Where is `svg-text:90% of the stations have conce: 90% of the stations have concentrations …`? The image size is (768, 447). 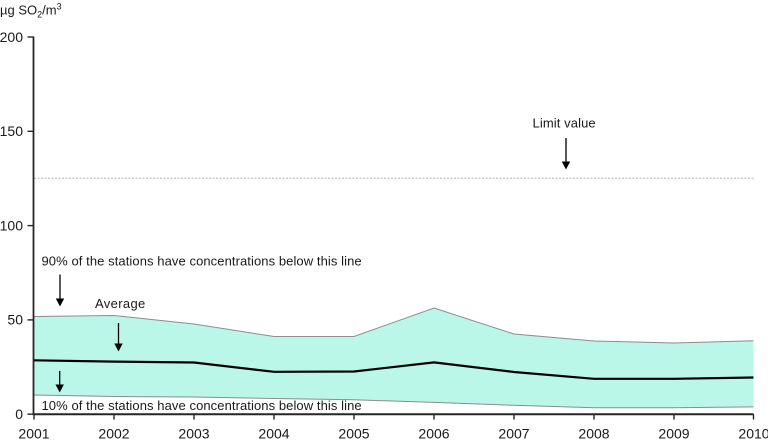 svg-text:90% of the stations have conce: 90% of the stations have concentrations … is located at coordinates (202, 261).